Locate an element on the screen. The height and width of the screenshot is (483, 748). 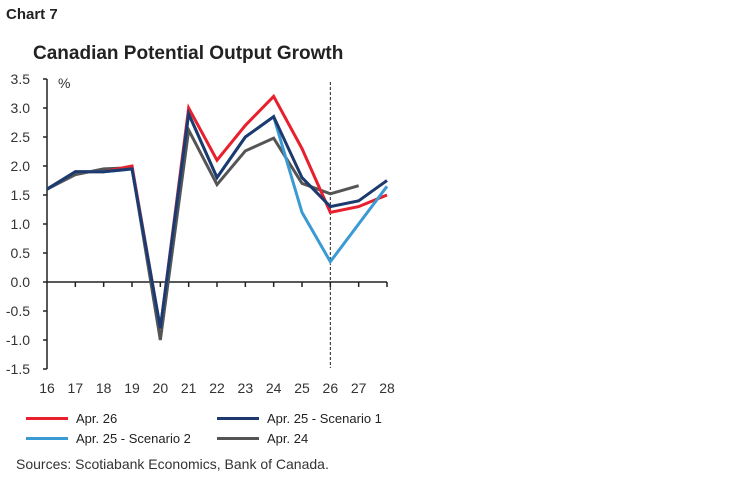
y-tick-label: 2.0 is located at coordinates (21, 166).